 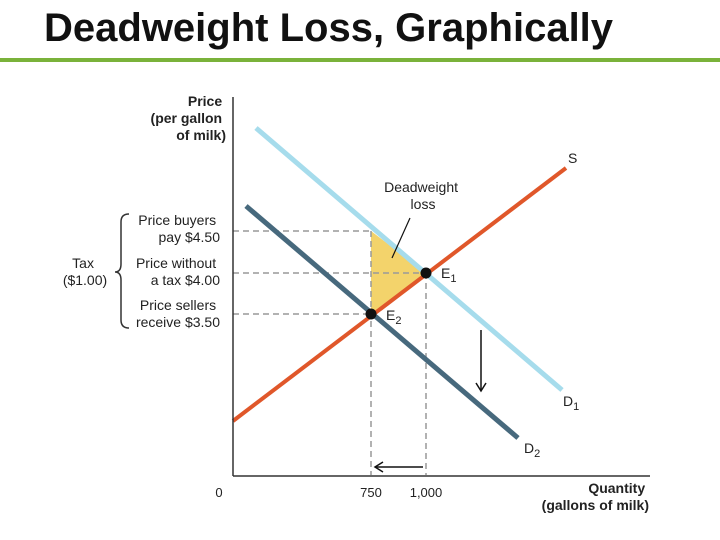 I want to click on title-underline, so click(x=360, y=60).